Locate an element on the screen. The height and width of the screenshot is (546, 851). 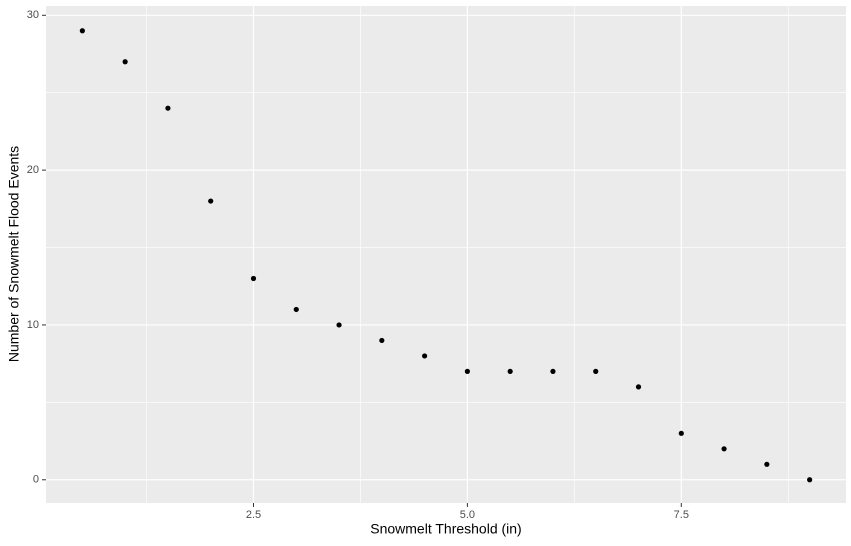
x-axis-title: Snowmelt Threshold (in) is located at coordinates (445, 529).